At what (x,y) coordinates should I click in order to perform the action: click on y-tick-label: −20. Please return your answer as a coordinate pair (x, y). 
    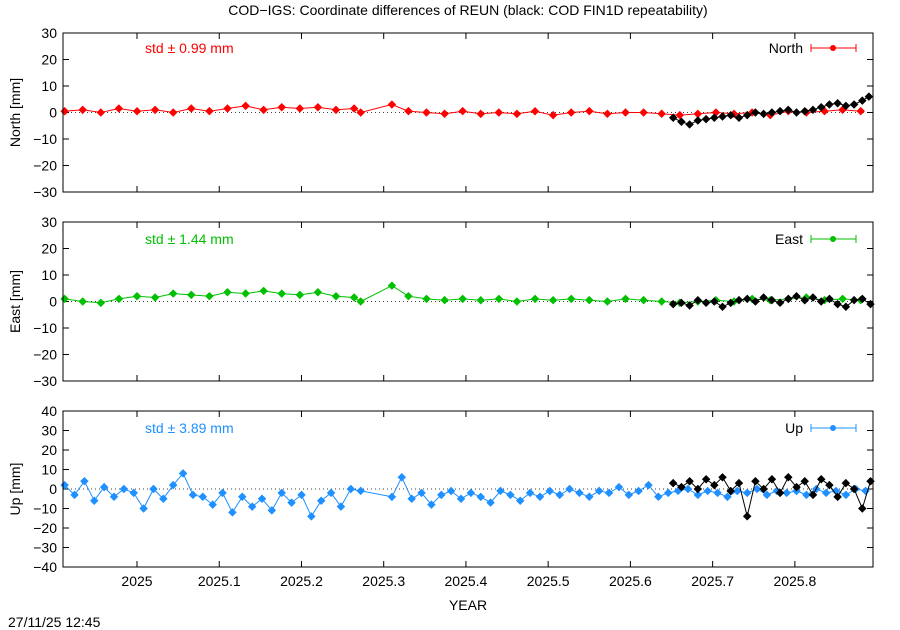
    Looking at the image, I should click on (45, 355).